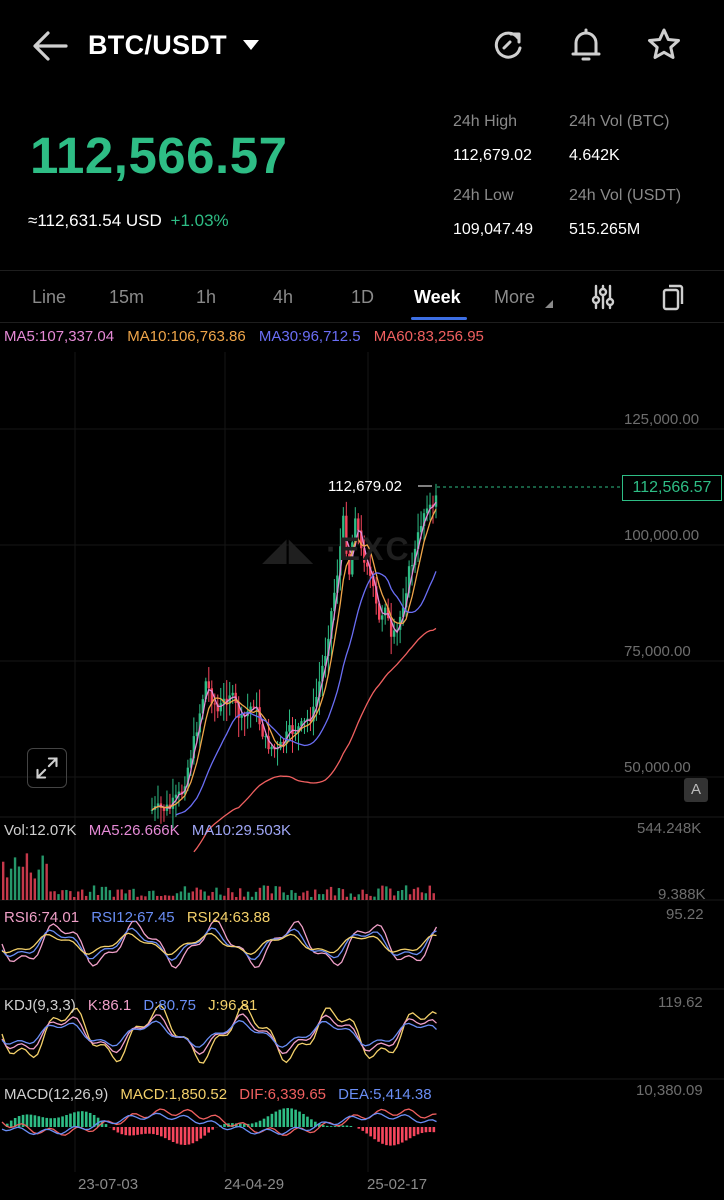 The height and width of the screenshot is (1200, 724). Describe the element at coordinates (664, 45) in the screenshot. I see `star-icon` at that location.